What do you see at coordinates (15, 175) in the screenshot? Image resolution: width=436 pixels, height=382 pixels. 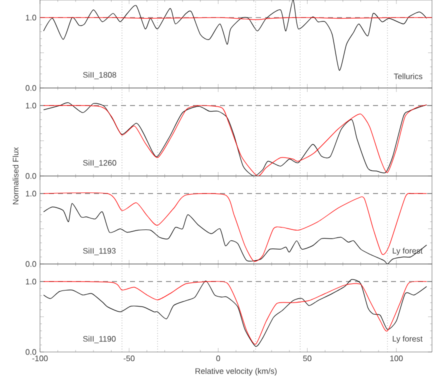 I see `y-axis-title: Normalised Flux` at bounding box center [15, 175].